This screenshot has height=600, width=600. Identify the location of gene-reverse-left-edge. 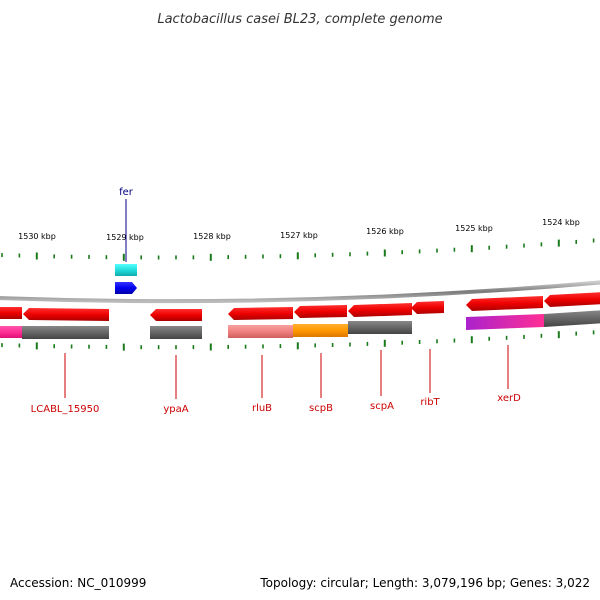
(11, 313).